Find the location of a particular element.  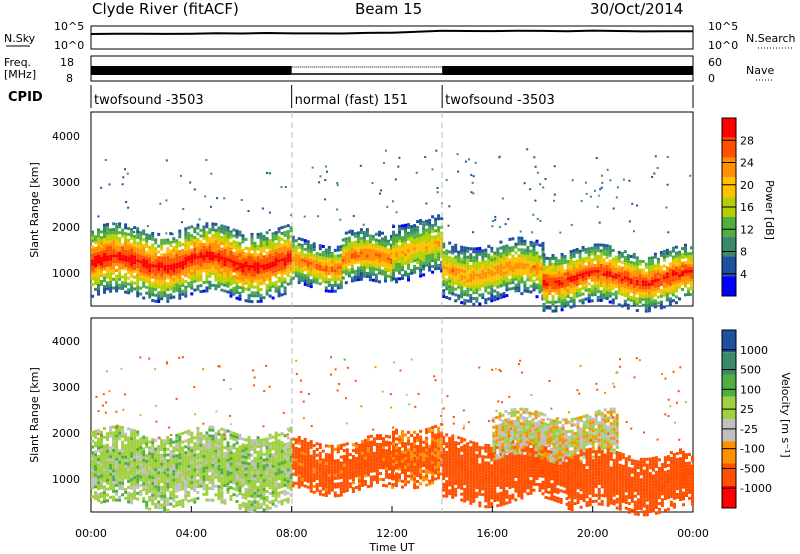

power-ytick-2000: 2000 is located at coordinates (66, 227).